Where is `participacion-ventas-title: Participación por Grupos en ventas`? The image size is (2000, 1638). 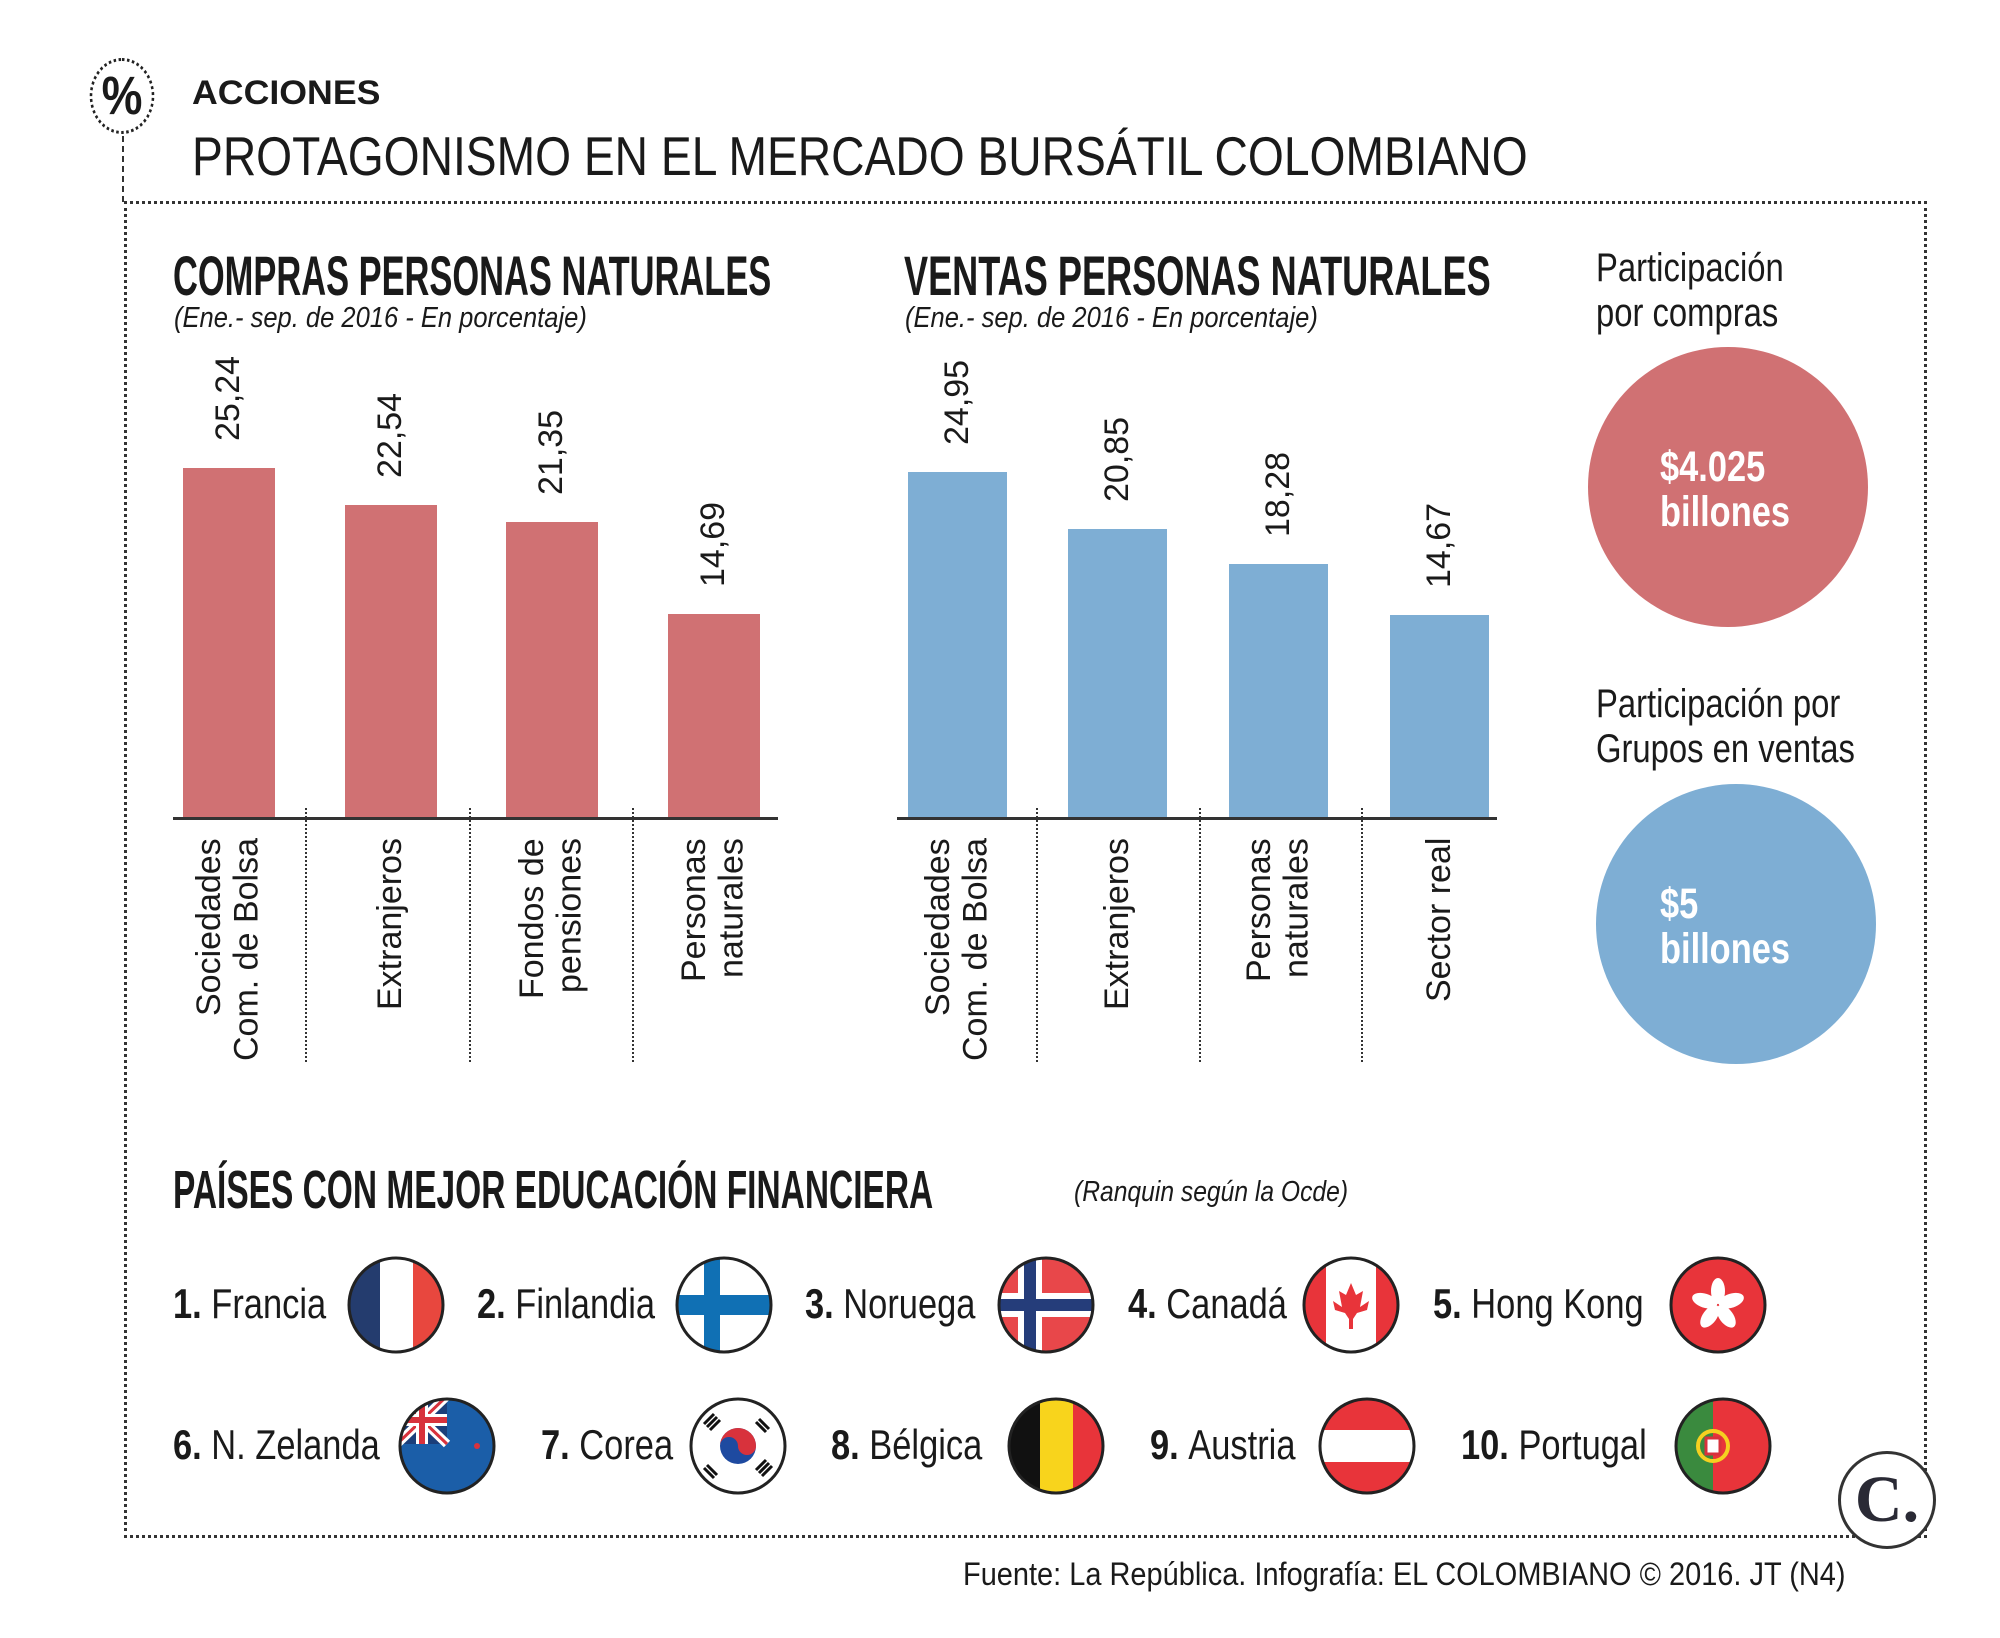 participacion-ventas-title: Participación por Grupos en ventas is located at coordinates (1754, 727).